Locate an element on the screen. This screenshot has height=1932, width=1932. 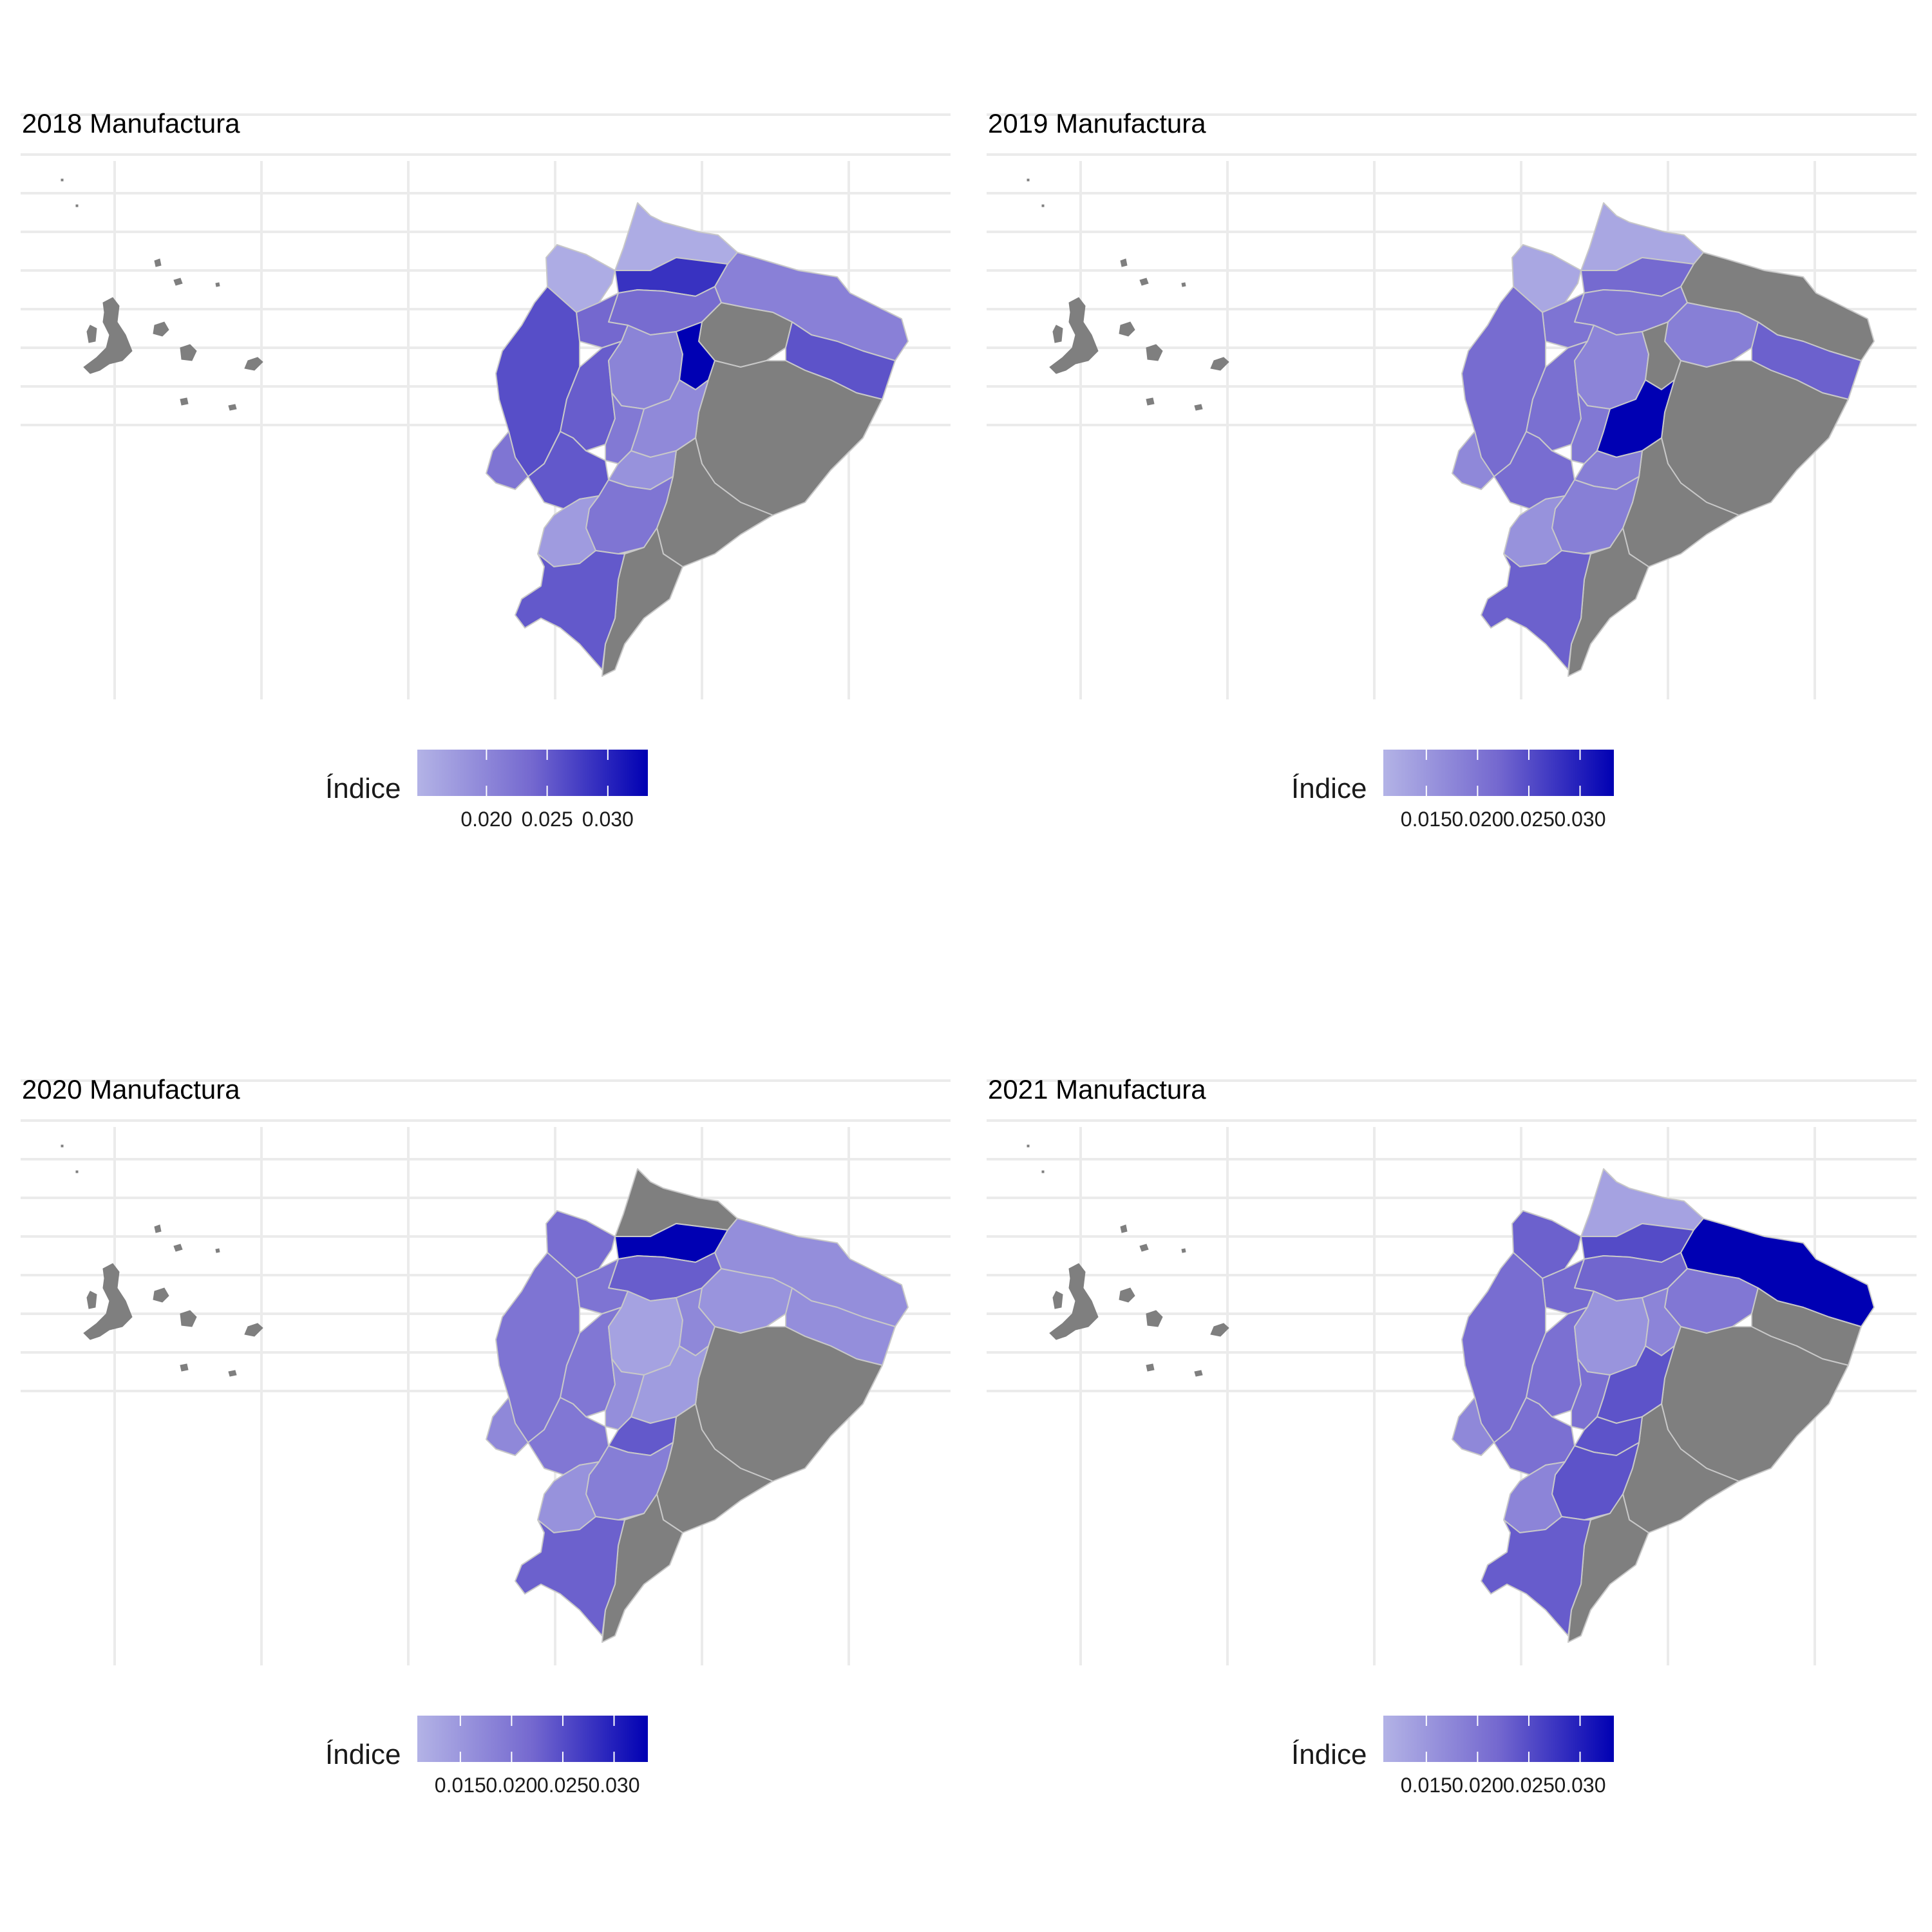
map-title: 2019 Manufactura is located at coordinates (1097, 123).